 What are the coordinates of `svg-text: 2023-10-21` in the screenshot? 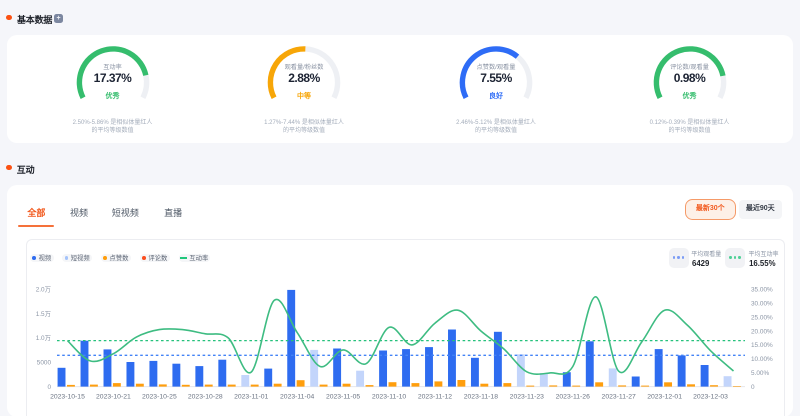 It's located at (113, 396).